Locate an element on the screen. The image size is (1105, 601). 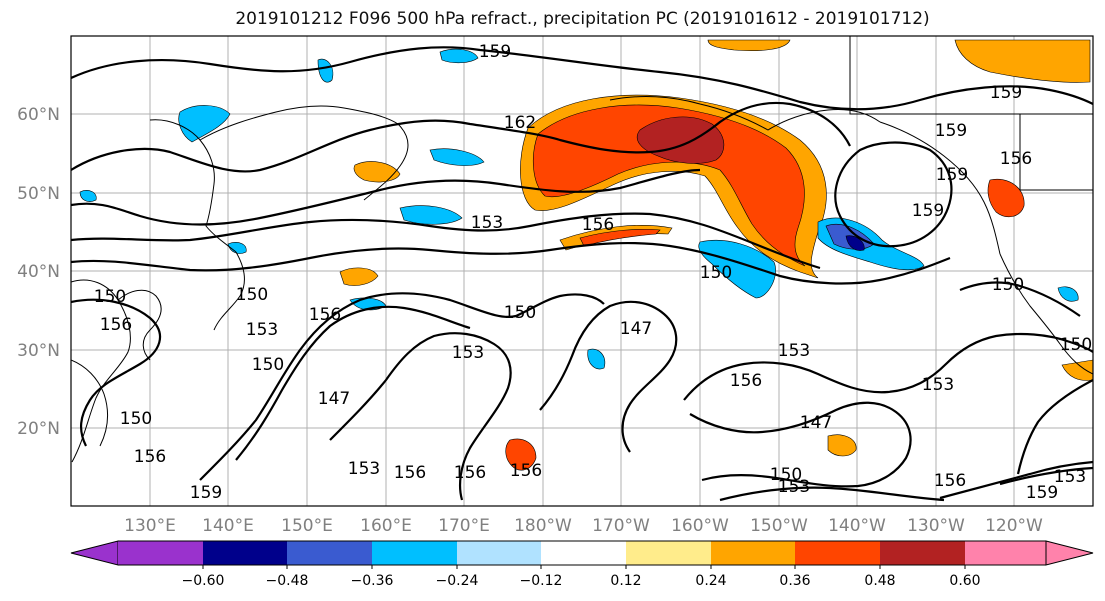
colorbar-tick-label: −0.24 is located at coordinates (457, 581).